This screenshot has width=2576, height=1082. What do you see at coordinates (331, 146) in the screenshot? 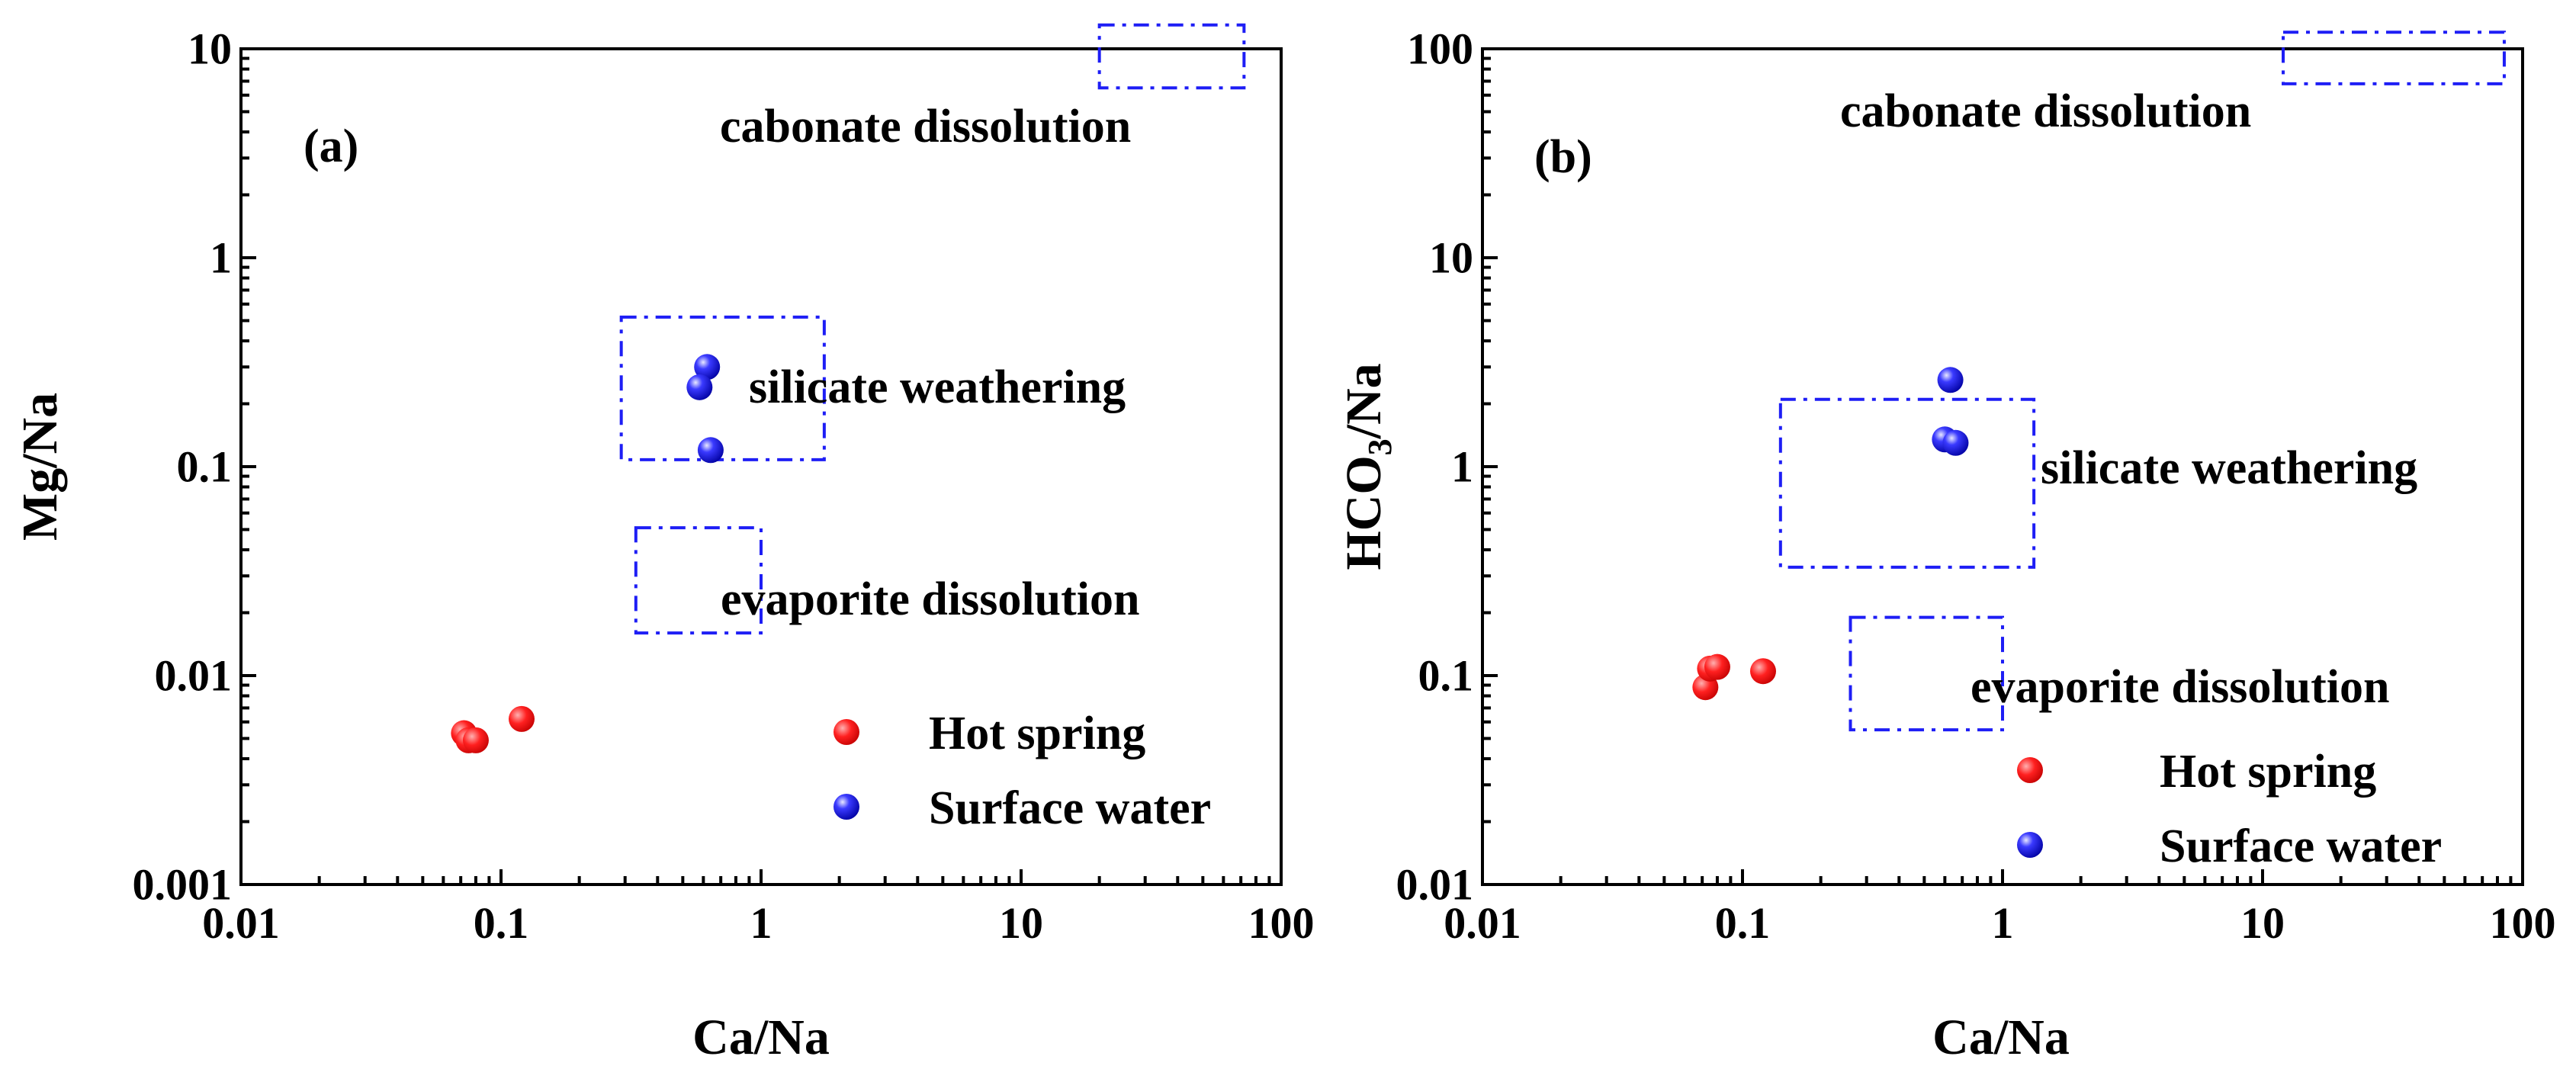
I see `panel-label-a: (a)` at bounding box center [331, 146].